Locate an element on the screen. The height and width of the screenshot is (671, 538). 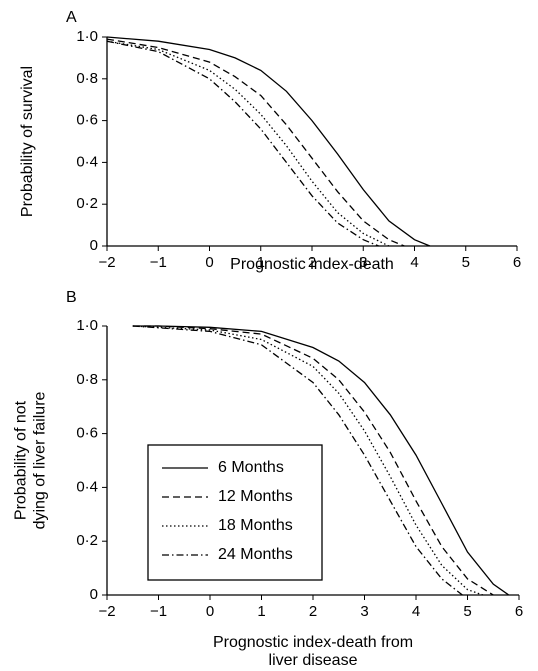
legend-label: 18 Months is located at coordinates (255, 525).